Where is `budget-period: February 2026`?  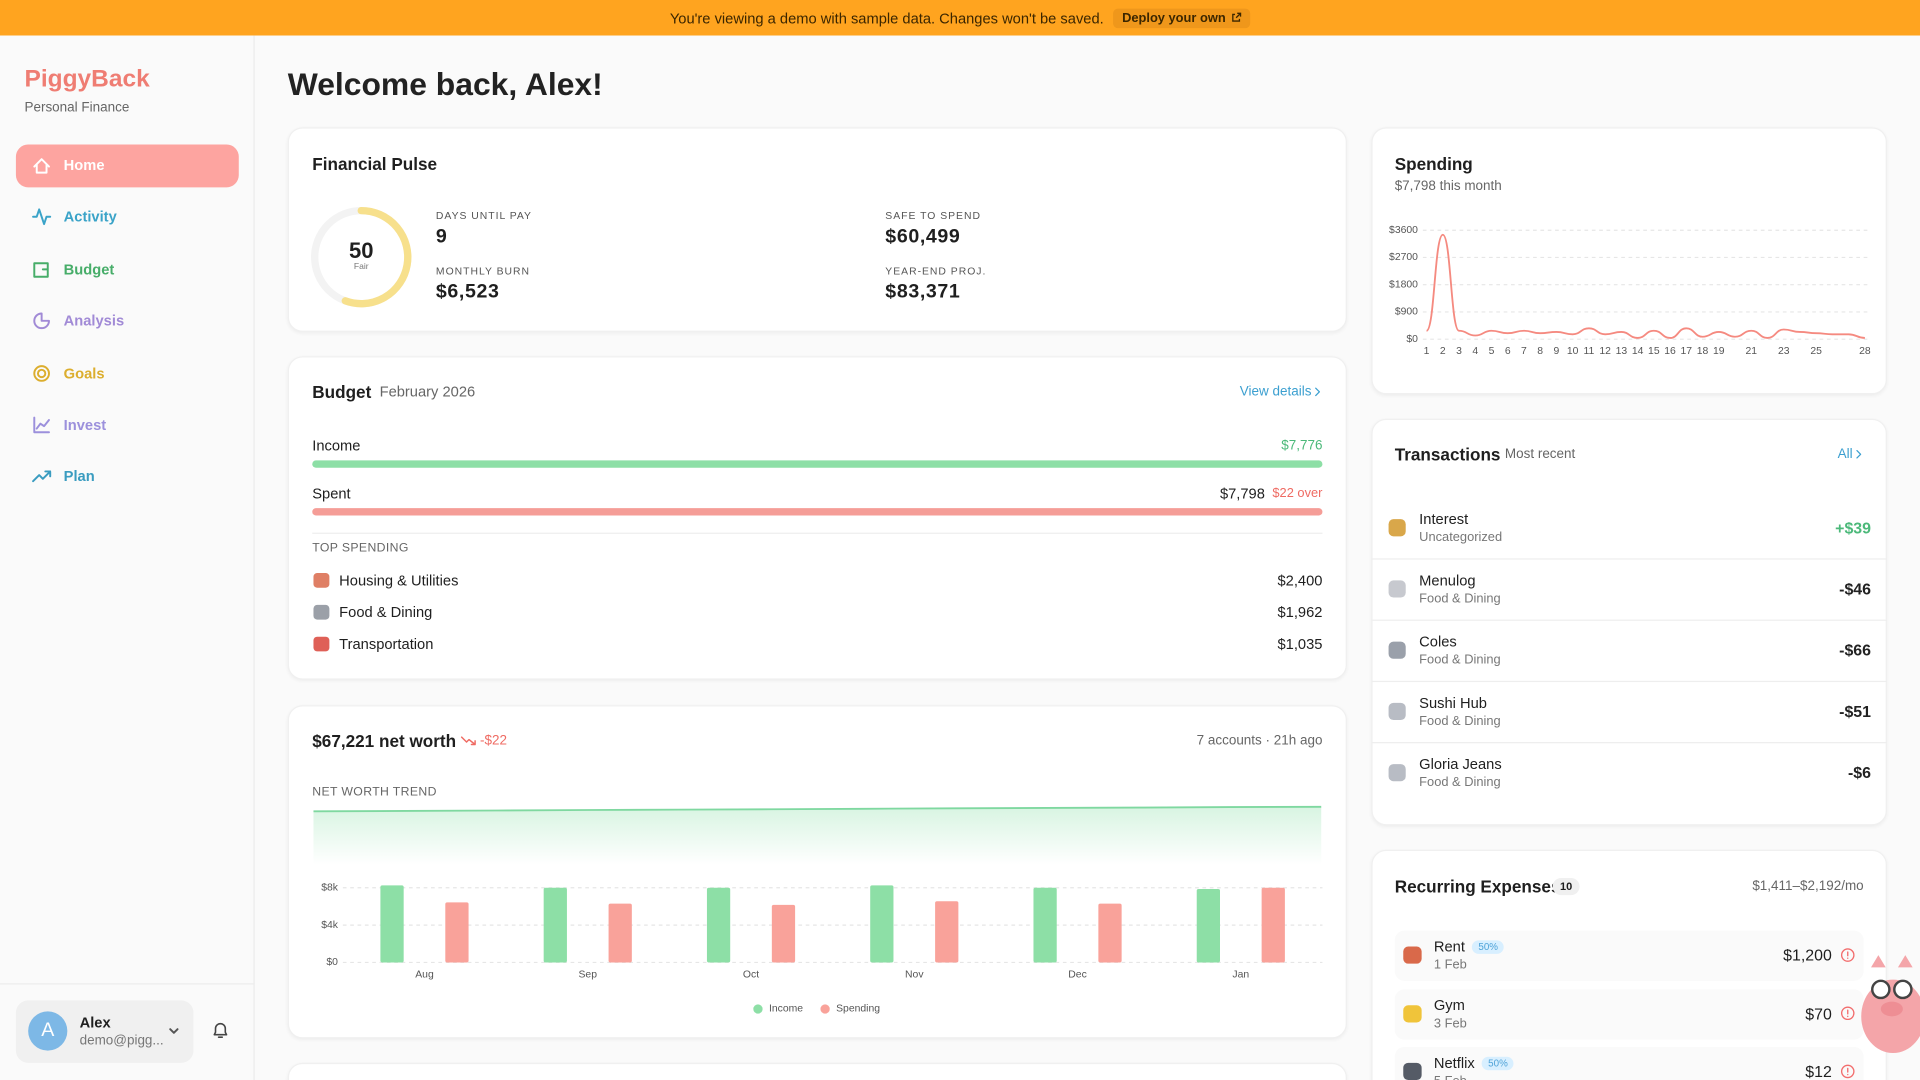 budget-period: February 2026 is located at coordinates (427, 392).